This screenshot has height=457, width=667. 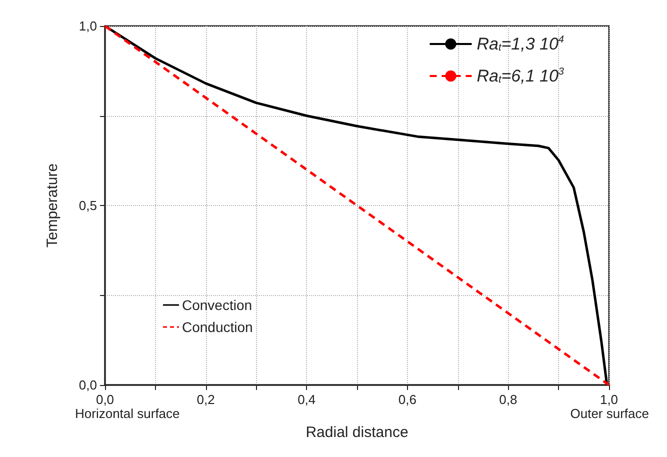 What do you see at coordinates (87, 205) in the screenshot?
I see `y-tick-label: 0,5` at bounding box center [87, 205].